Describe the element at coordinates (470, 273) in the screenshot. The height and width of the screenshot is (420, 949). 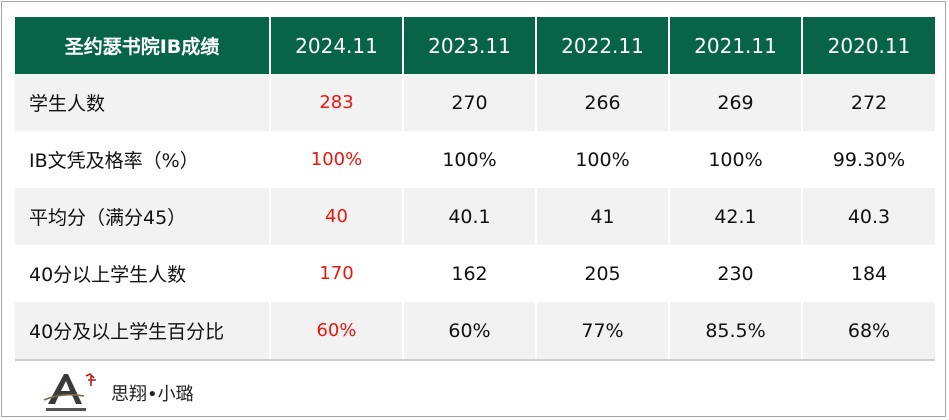
I see `table-cell: 162` at that location.